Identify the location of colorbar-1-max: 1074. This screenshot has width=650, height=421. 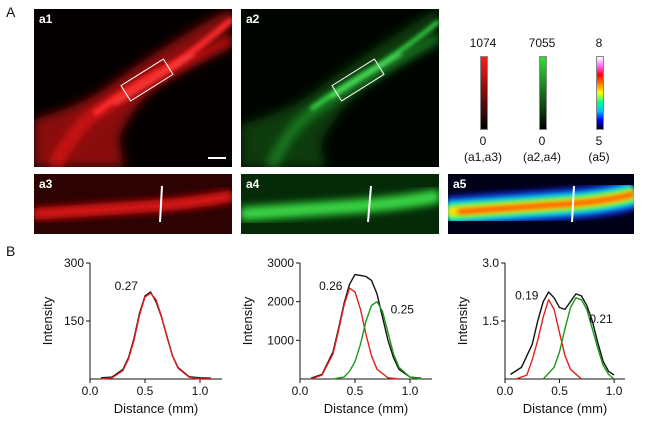
(483, 43).